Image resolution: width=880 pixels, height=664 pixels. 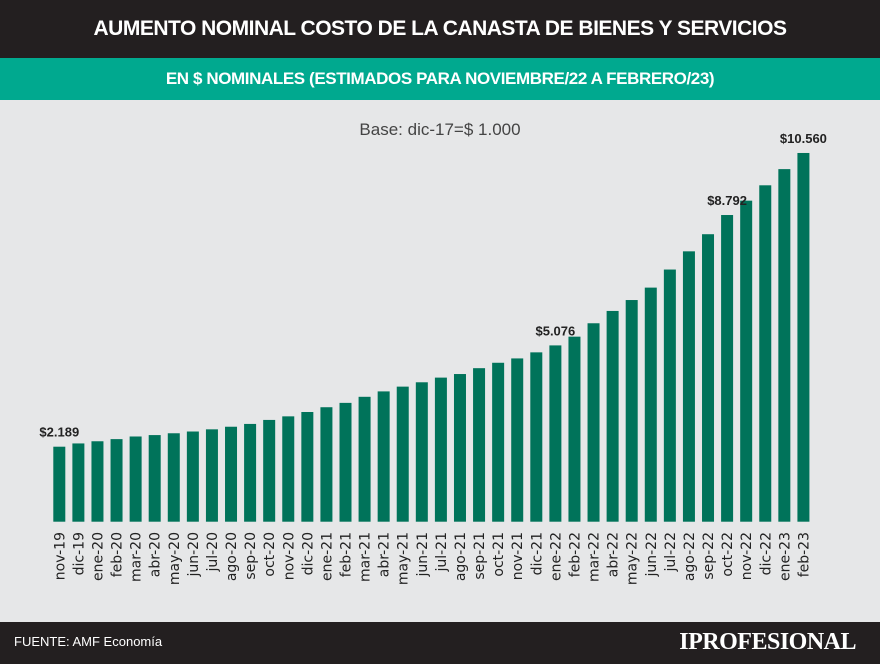 What do you see at coordinates (366, 557) in the screenshot?
I see `x-tick-label: mar-21` at bounding box center [366, 557].